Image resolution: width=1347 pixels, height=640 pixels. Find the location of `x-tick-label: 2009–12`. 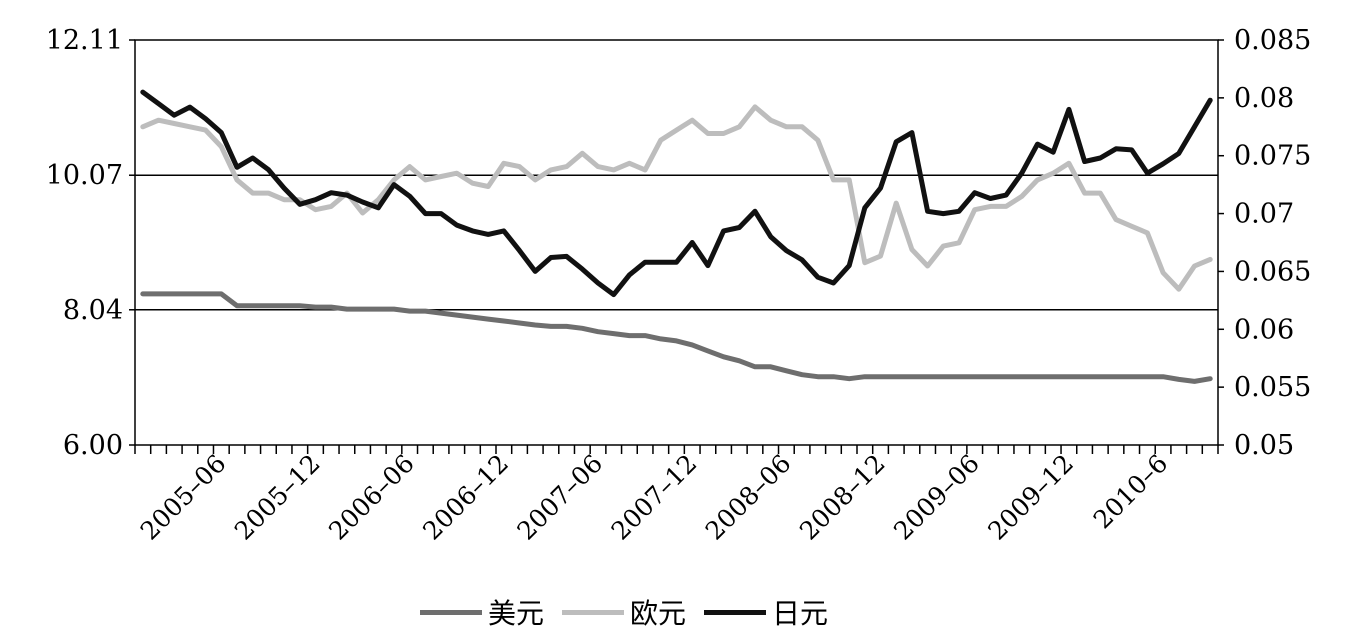

x-tick-label: 2009–12 is located at coordinates (1030, 497).